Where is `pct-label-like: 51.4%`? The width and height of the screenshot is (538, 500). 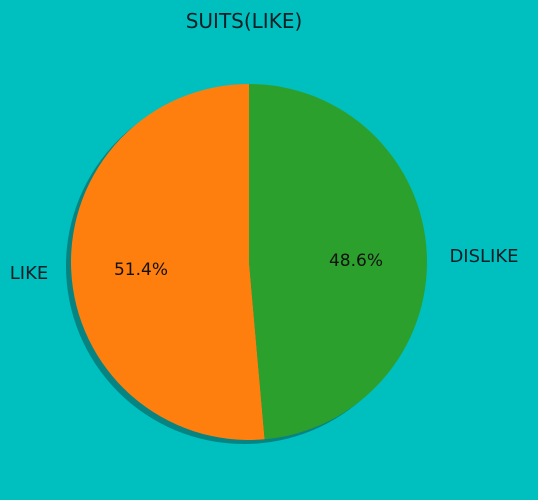
pct-label-like: 51.4% is located at coordinates (141, 270).